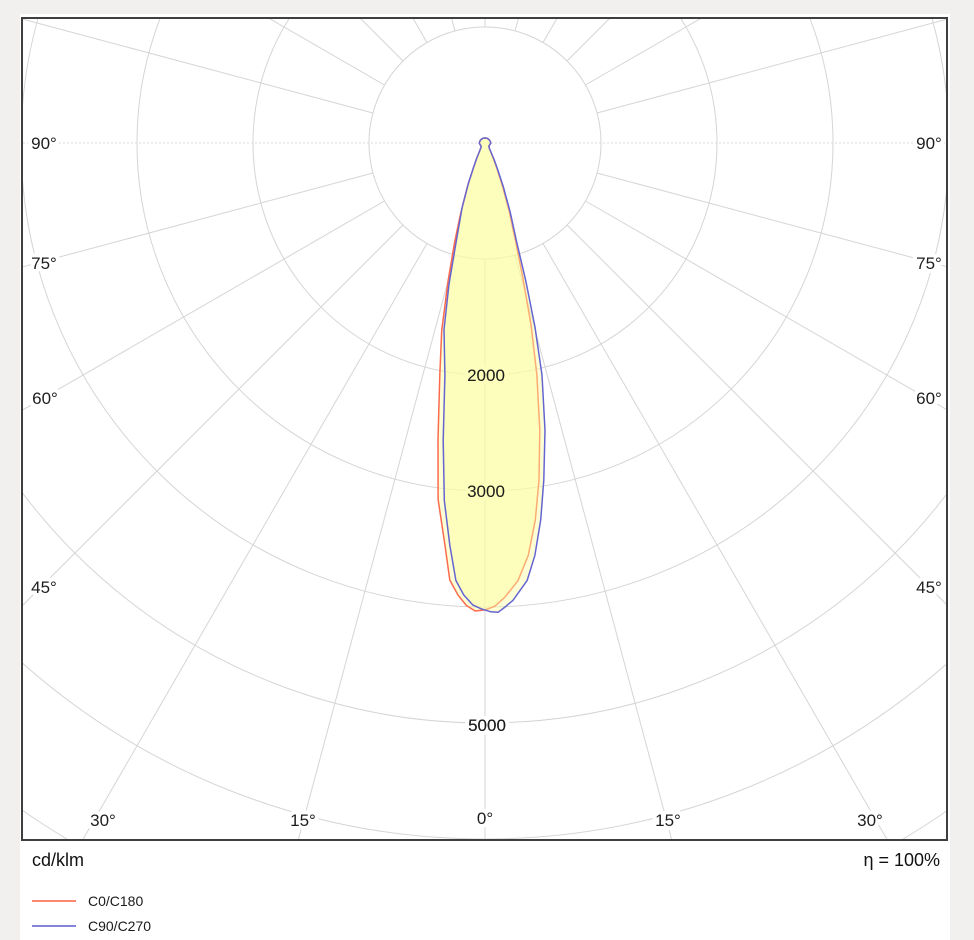  What do you see at coordinates (486, 491) in the screenshot?
I see `svg-text: 3000` at bounding box center [486, 491].